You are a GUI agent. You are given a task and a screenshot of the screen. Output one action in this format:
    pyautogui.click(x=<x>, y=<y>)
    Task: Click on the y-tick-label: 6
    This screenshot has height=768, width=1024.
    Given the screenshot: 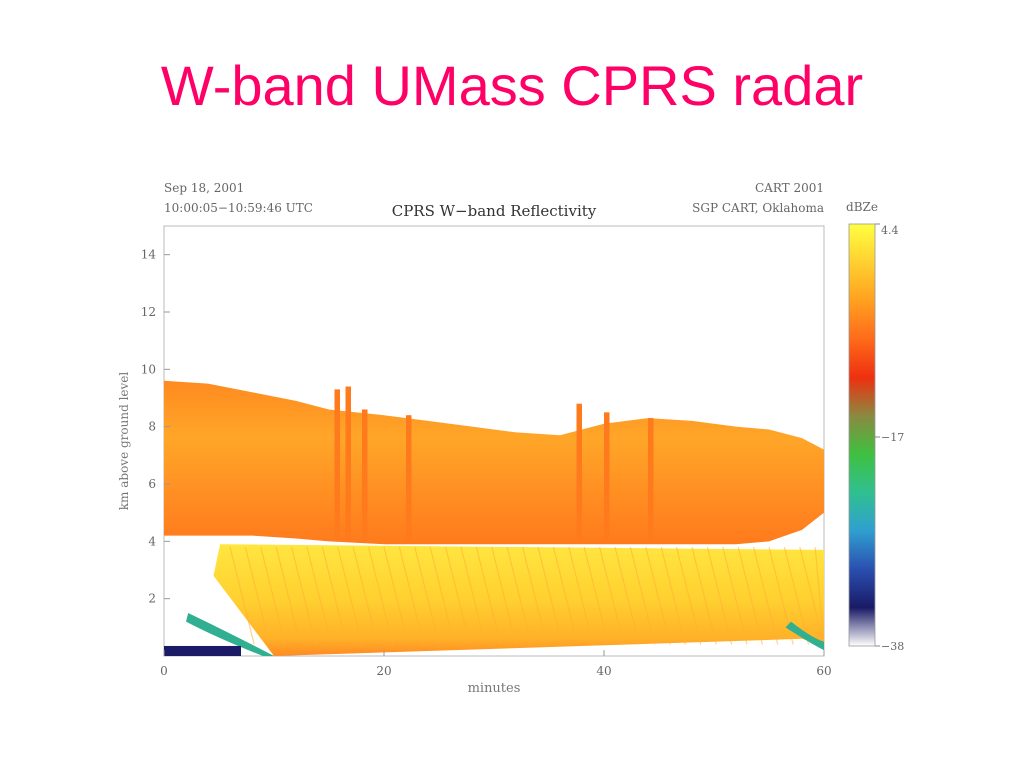 What is the action you would take?
    pyautogui.click(x=152, y=484)
    